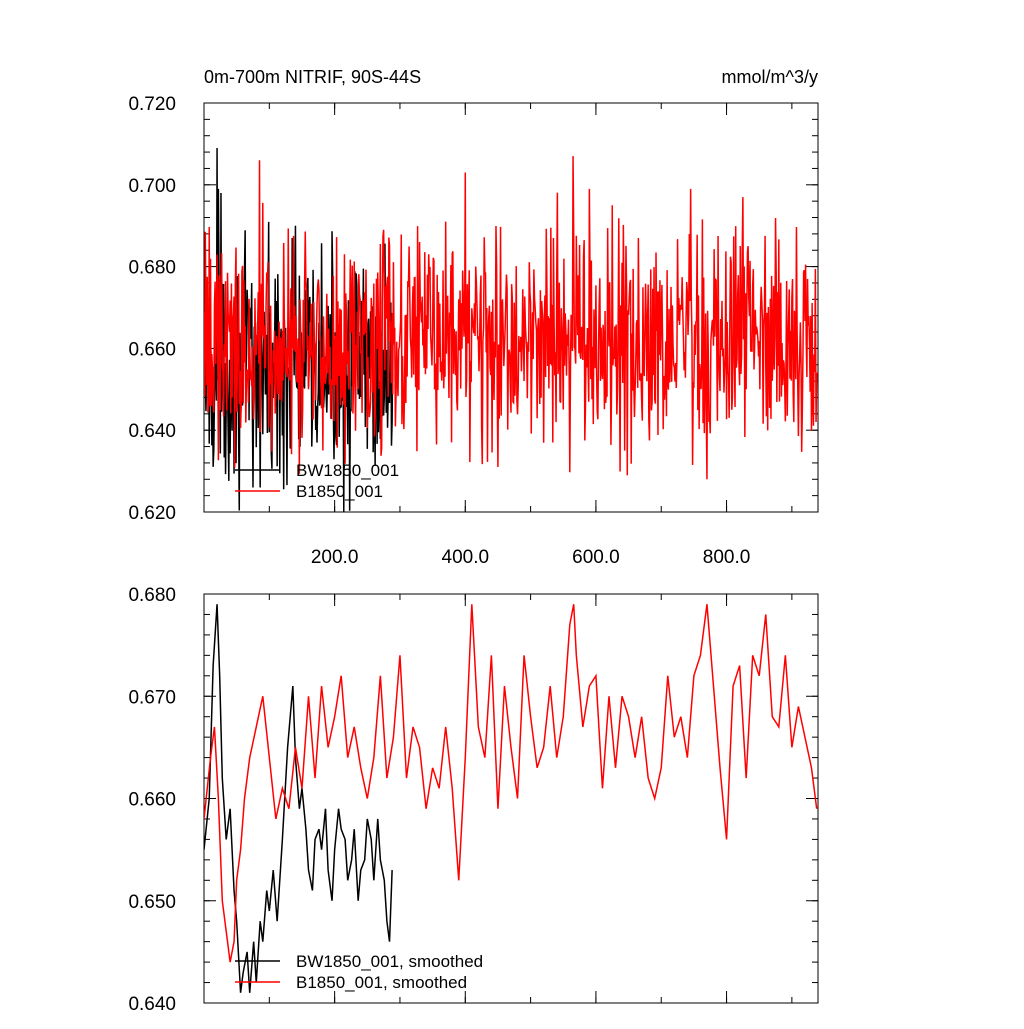  Describe the element at coordinates (335, 557) in the screenshot. I see `x-tick-label: 200.0` at that location.